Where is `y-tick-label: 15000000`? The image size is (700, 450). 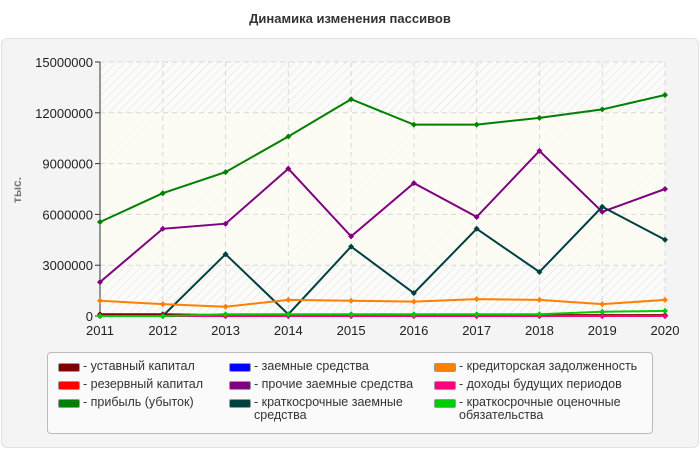
y-tick-label: 15000000 is located at coordinates (64, 62).